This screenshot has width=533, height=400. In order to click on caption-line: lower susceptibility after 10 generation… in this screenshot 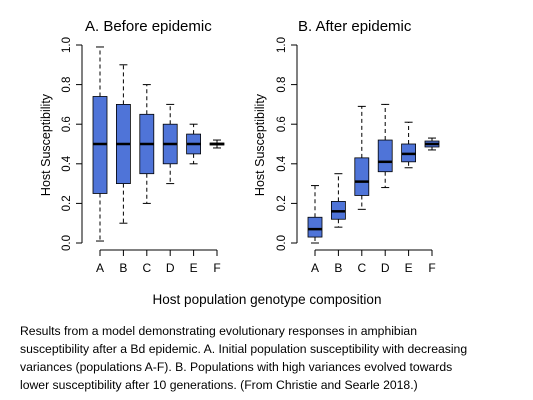, I will do `click(219, 385)`.